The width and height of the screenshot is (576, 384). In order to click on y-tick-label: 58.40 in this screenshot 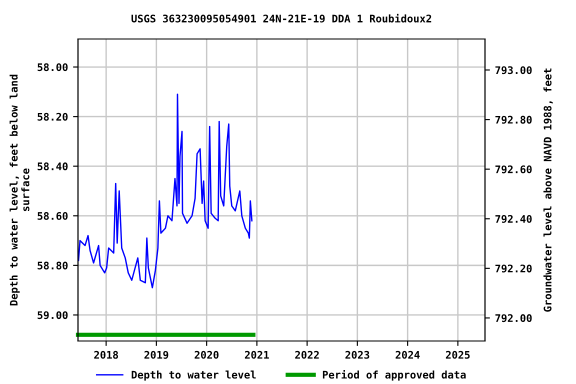, I will do `click(53, 166)`.